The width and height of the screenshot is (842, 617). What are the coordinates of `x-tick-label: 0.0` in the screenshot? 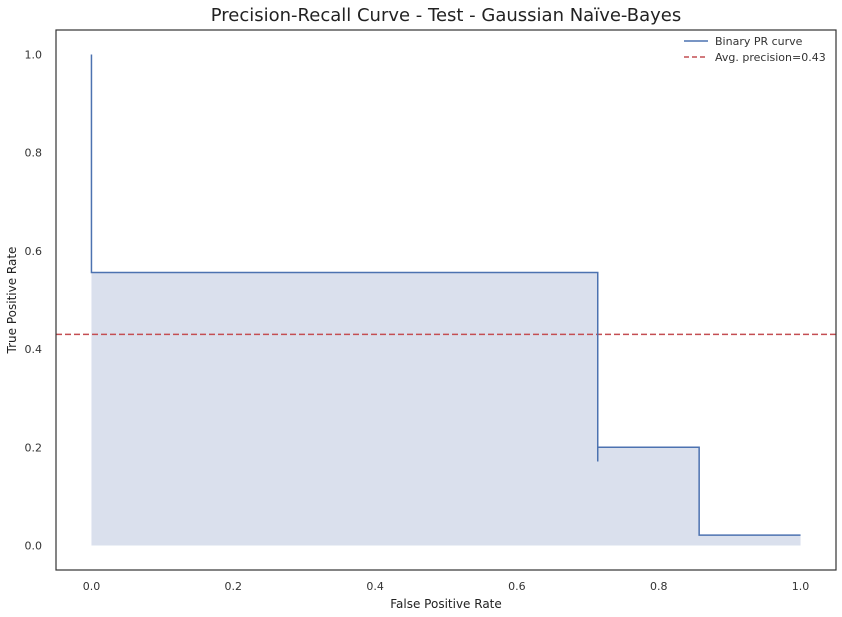 It's located at (92, 586).